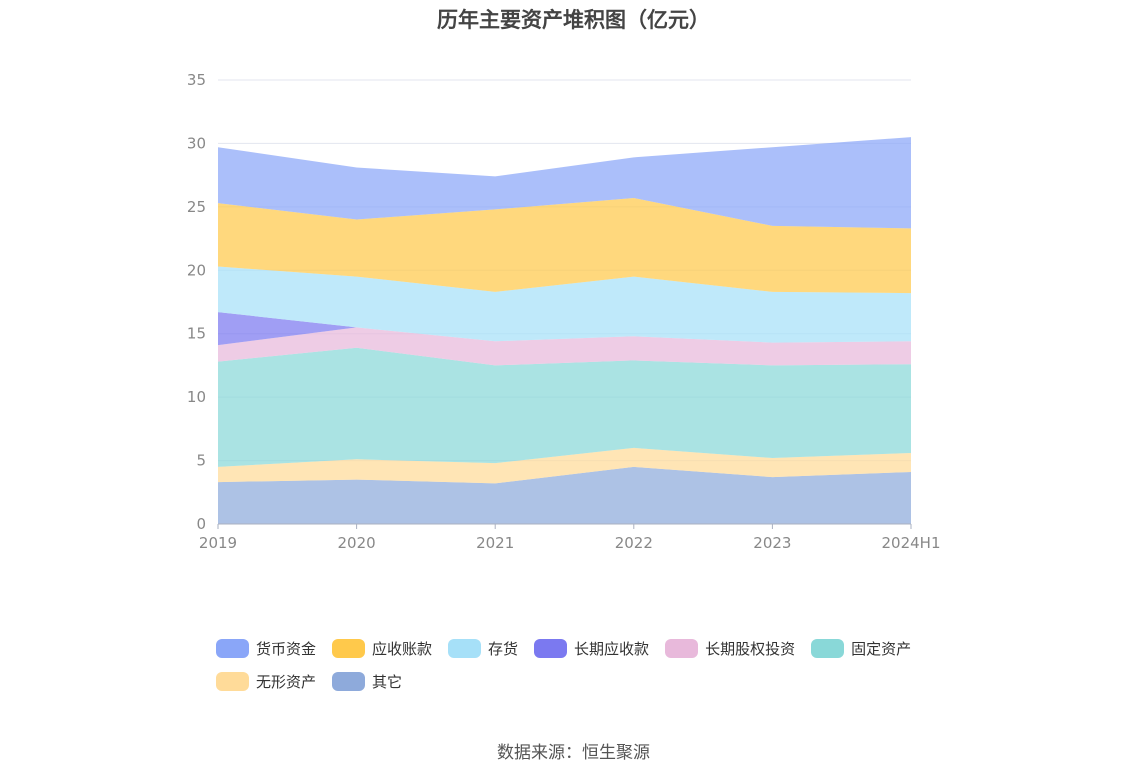 The image size is (1147, 776). I want to click on y-tick-label: 5, so click(201, 461).